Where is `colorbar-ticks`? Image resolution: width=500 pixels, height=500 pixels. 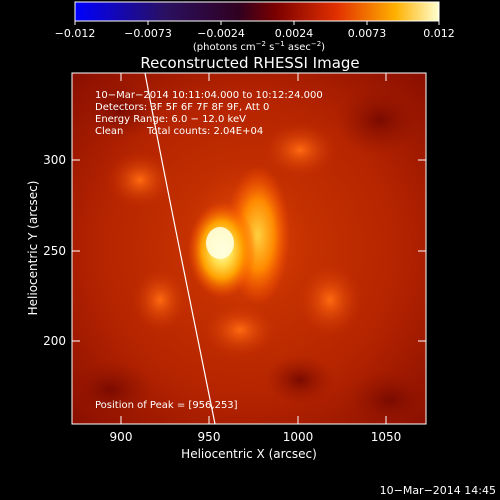
colorbar-ticks is located at coordinates (257, 23).